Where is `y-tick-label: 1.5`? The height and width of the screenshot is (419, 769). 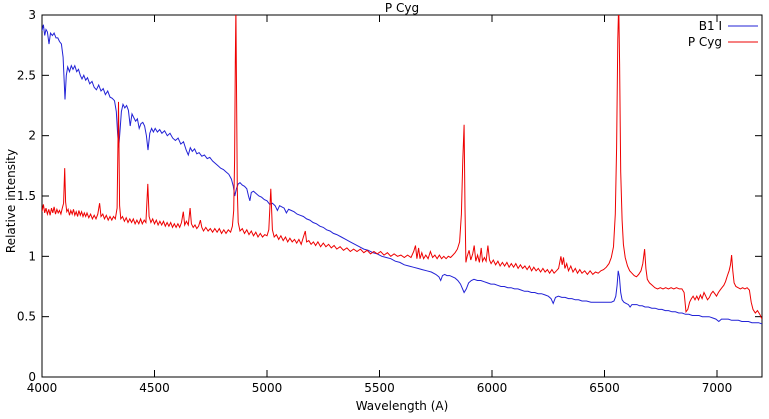
y-tick-label: 1.5 is located at coordinates (26, 196).